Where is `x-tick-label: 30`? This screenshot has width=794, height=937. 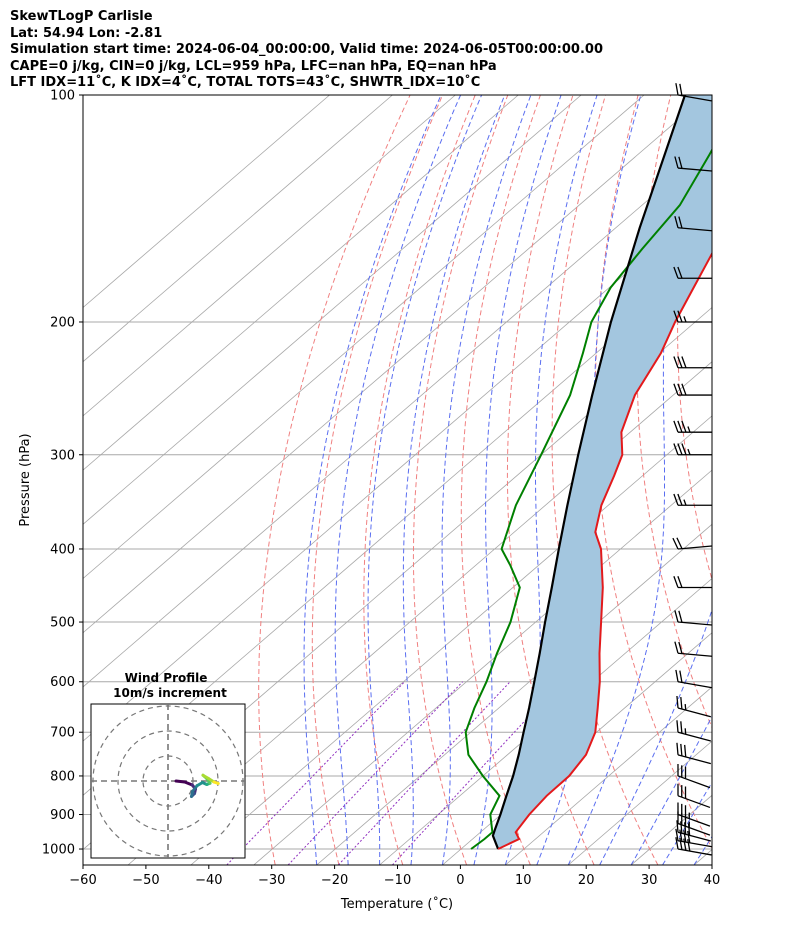 x-tick-label: 30 is located at coordinates (649, 880).